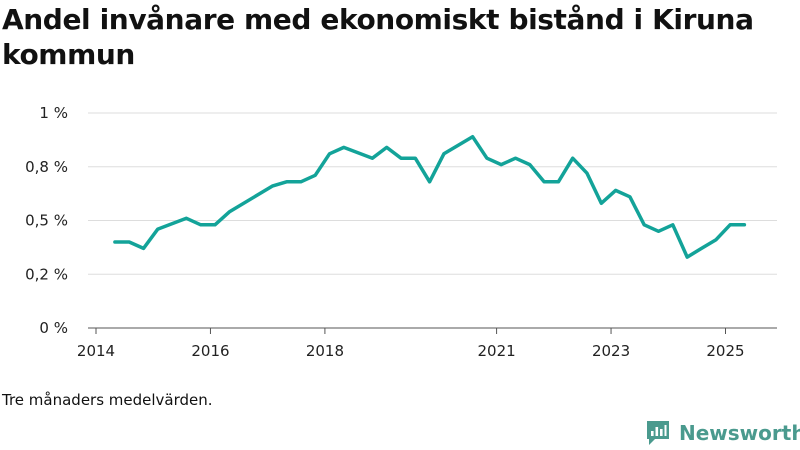 This screenshot has height=450, width=800. I want to click on x-tick-label: 2018, so click(325, 351).